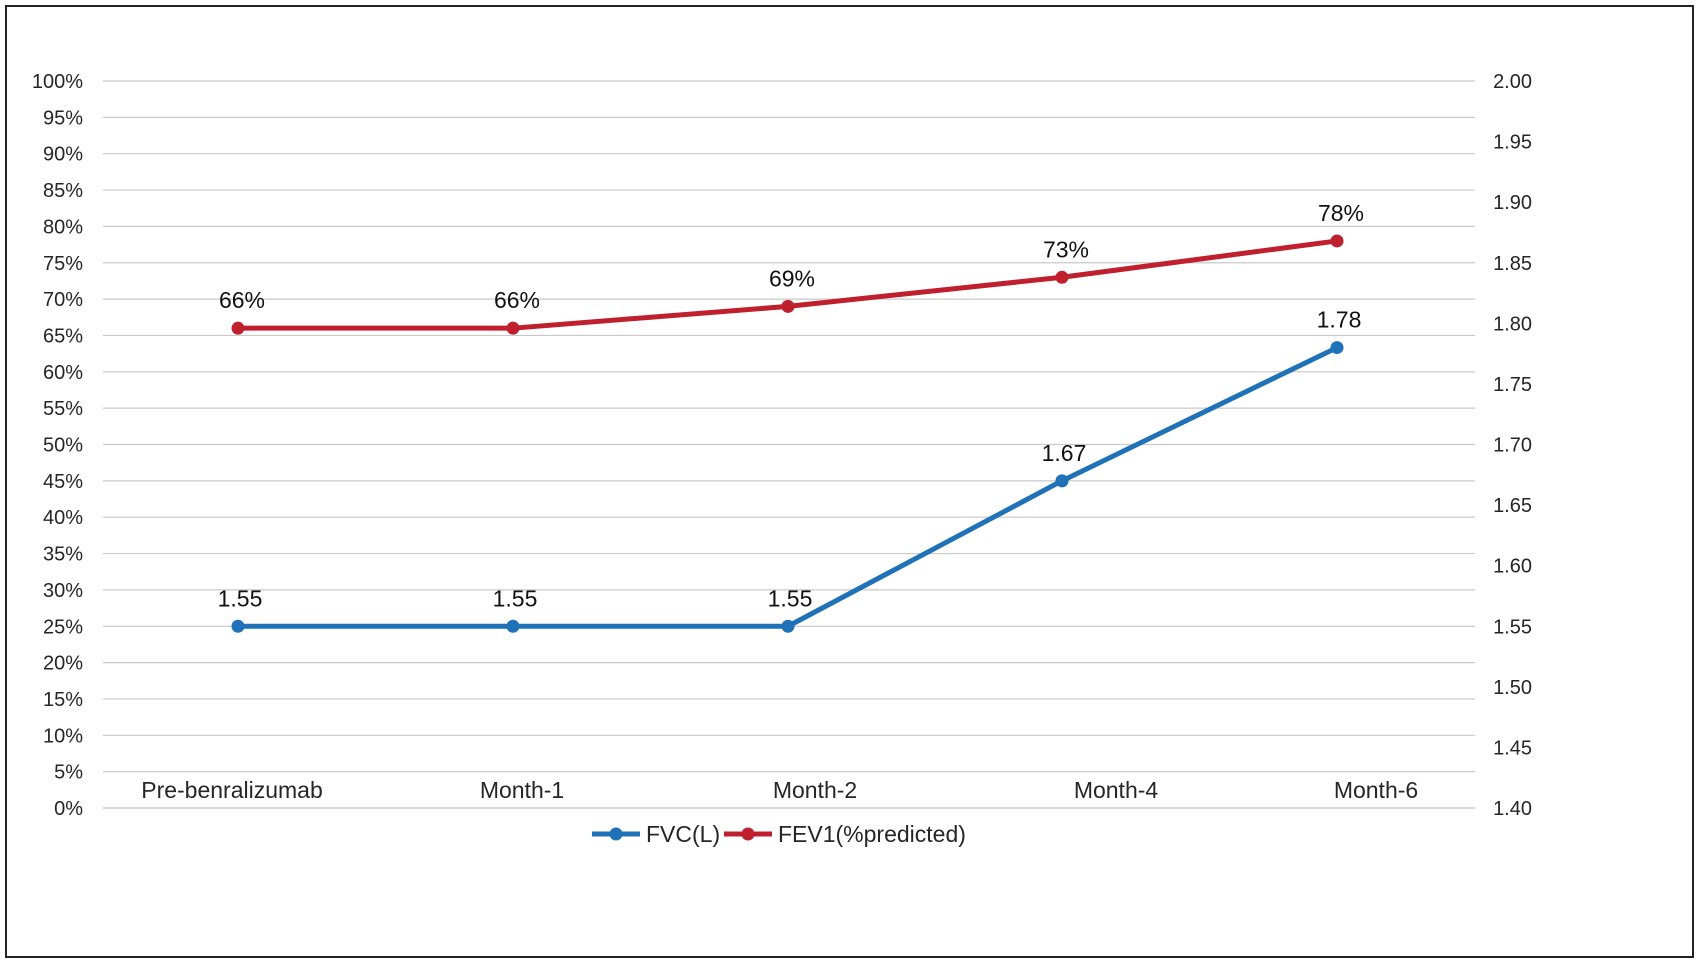 The image size is (1701, 965). Describe the element at coordinates (63, 264) in the screenshot. I see `y-left-tick-label: 75%` at that location.